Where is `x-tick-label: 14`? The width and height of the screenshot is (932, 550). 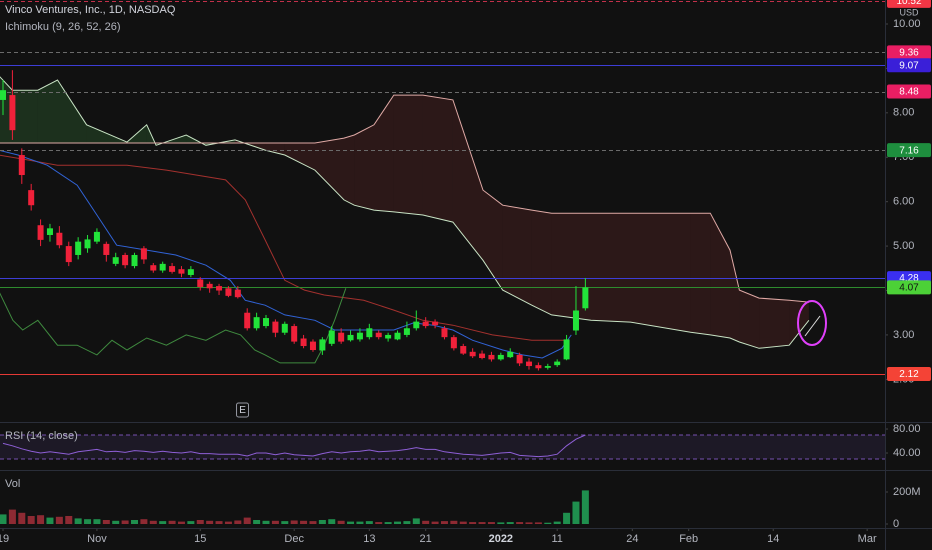
x-tick-label: 14 is located at coordinates (773, 539).